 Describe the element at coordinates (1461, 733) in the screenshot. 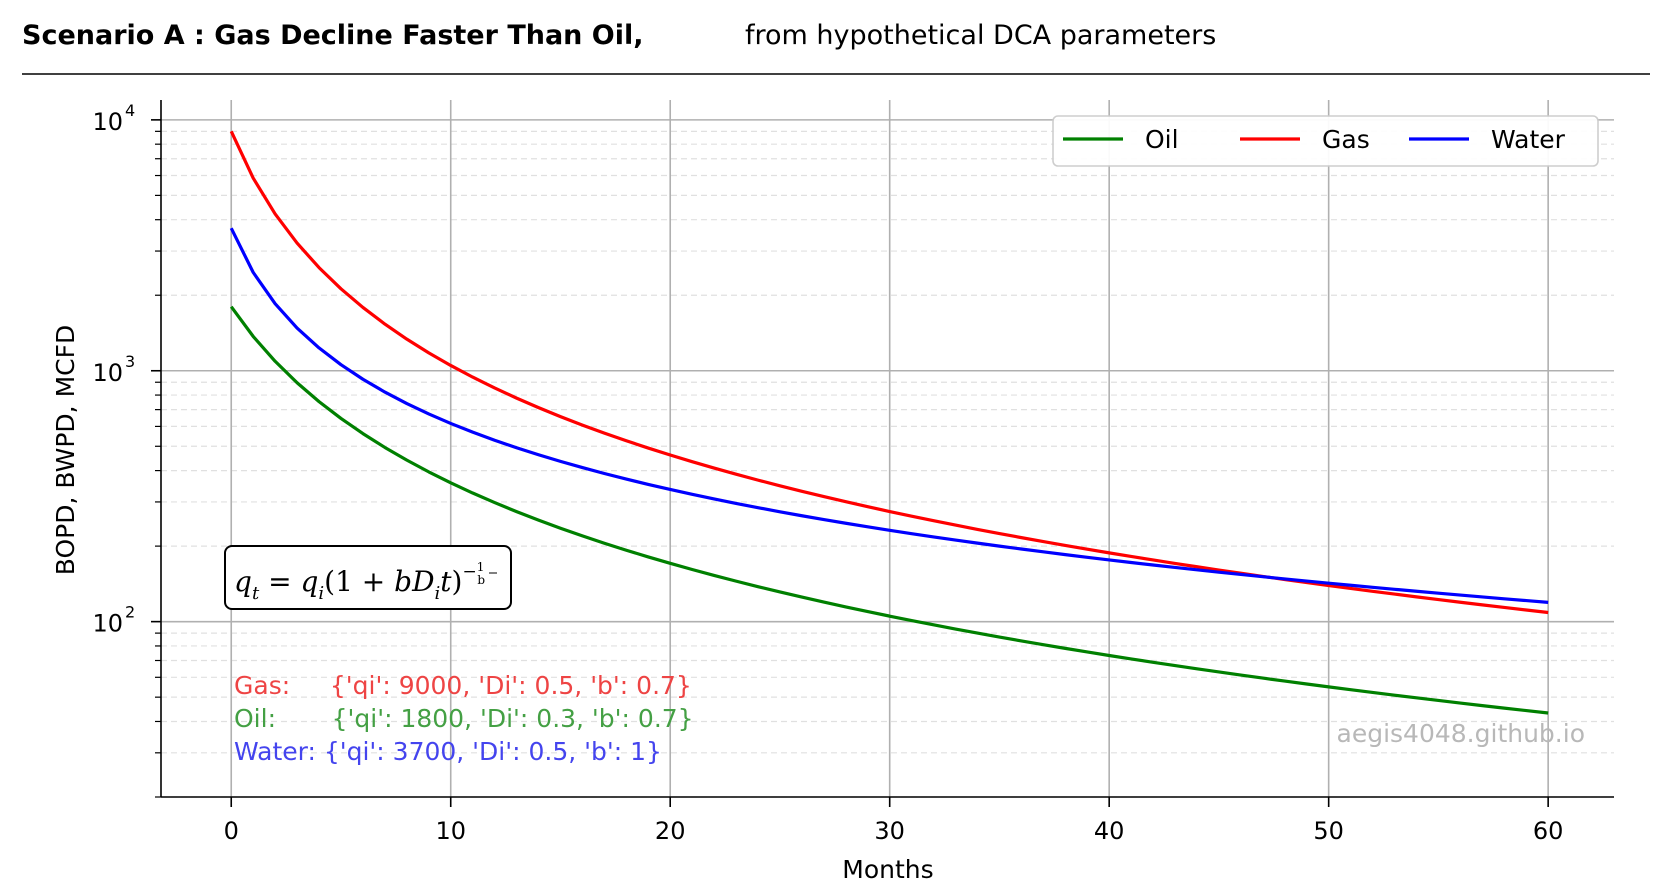

I see `watermark: aegis4048.github.io` at that location.